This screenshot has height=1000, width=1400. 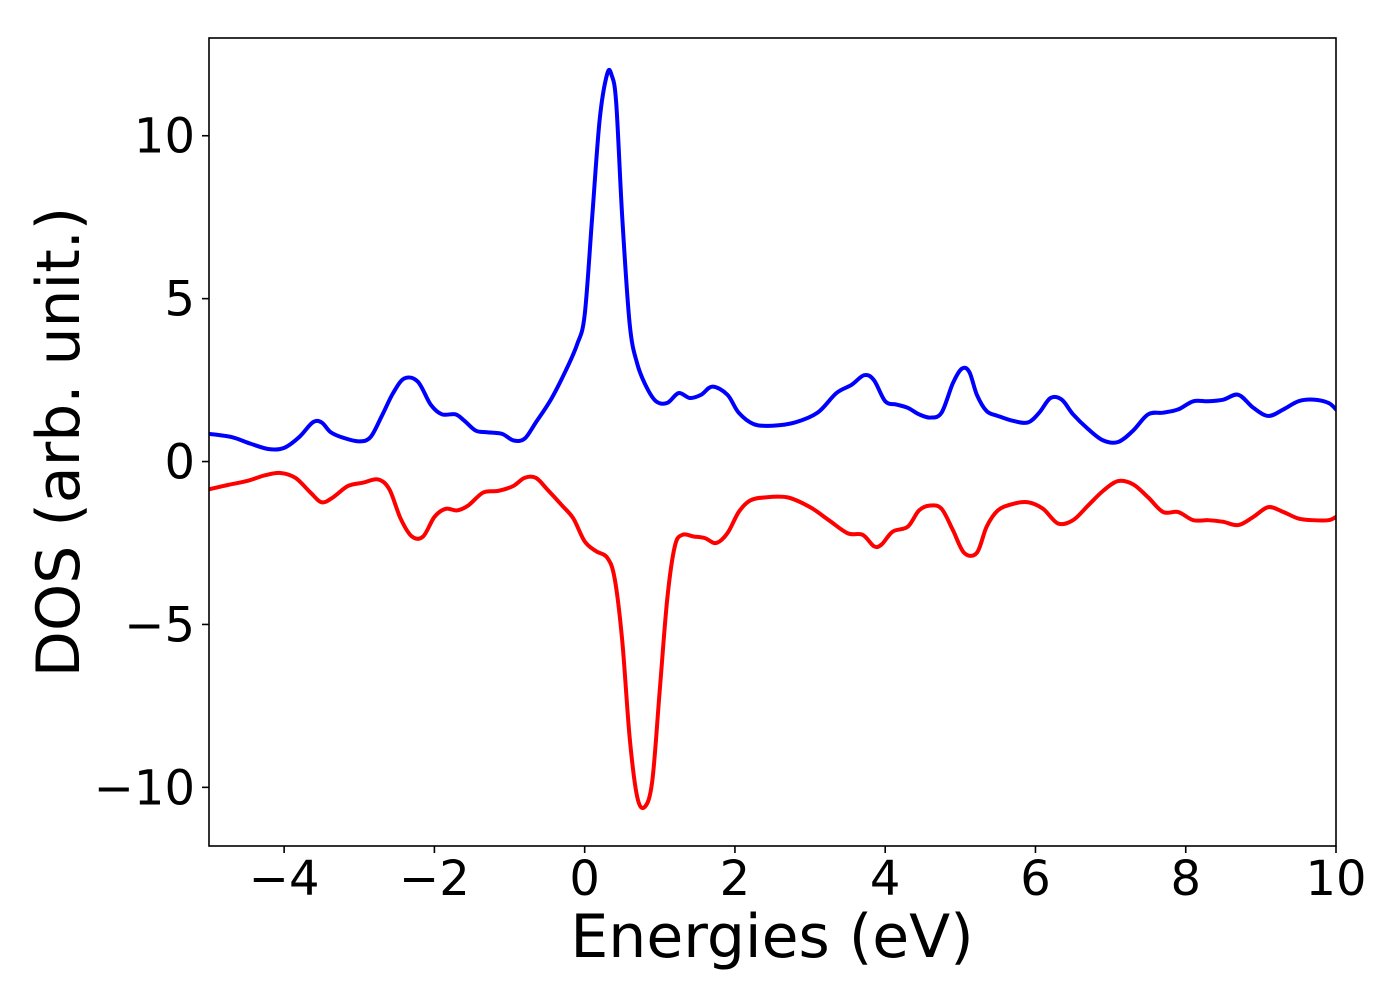 What do you see at coordinates (434, 879) in the screenshot?
I see `x-tick-label: −2` at bounding box center [434, 879].